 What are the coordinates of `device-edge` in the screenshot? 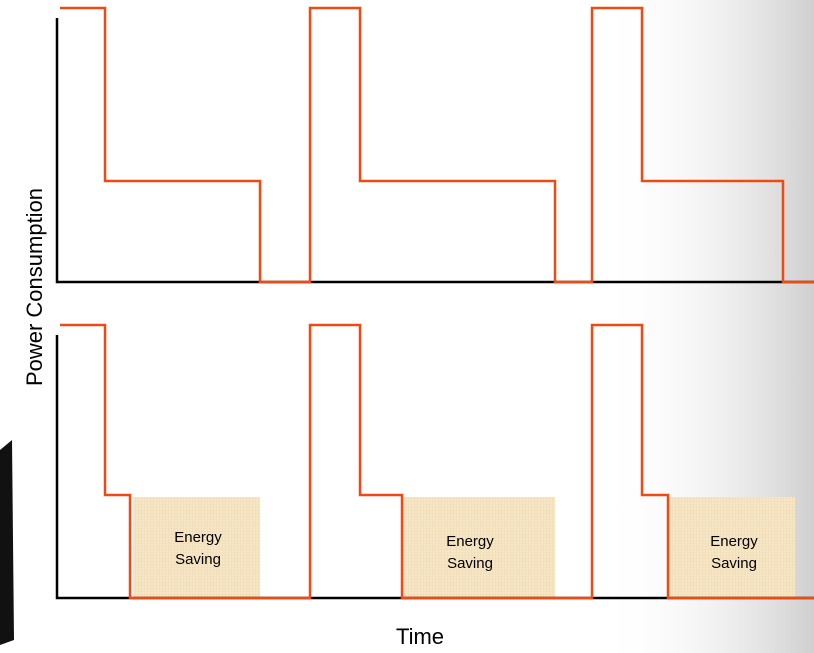 It's located at (7, 542).